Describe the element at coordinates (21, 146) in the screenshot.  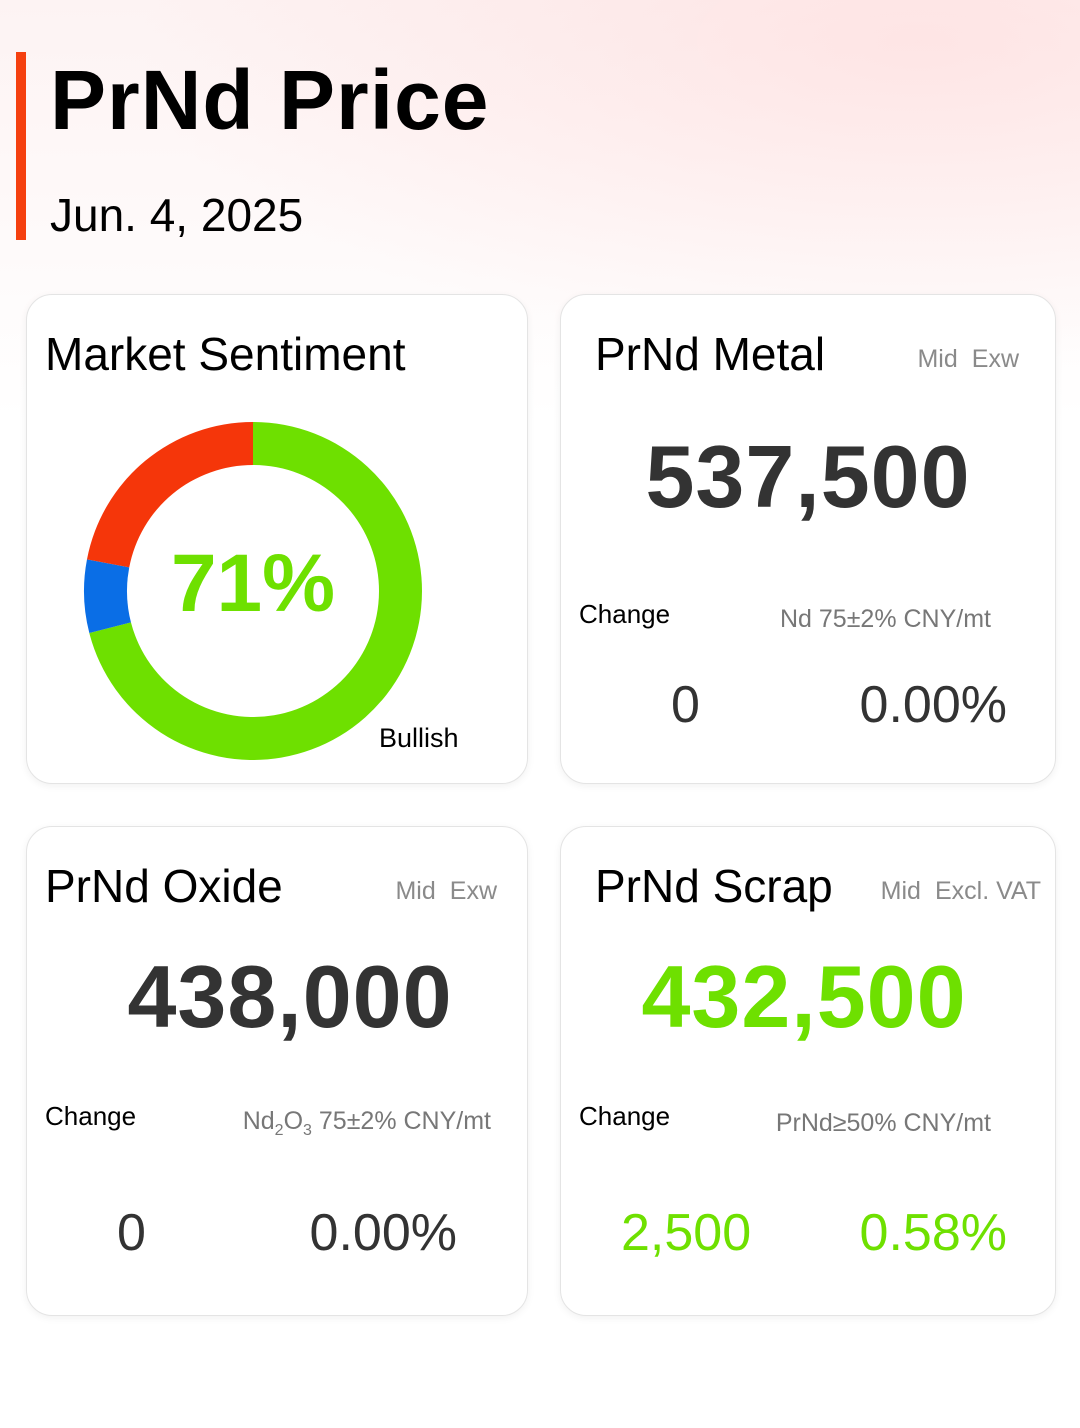
I see `title-accent-bar` at that location.